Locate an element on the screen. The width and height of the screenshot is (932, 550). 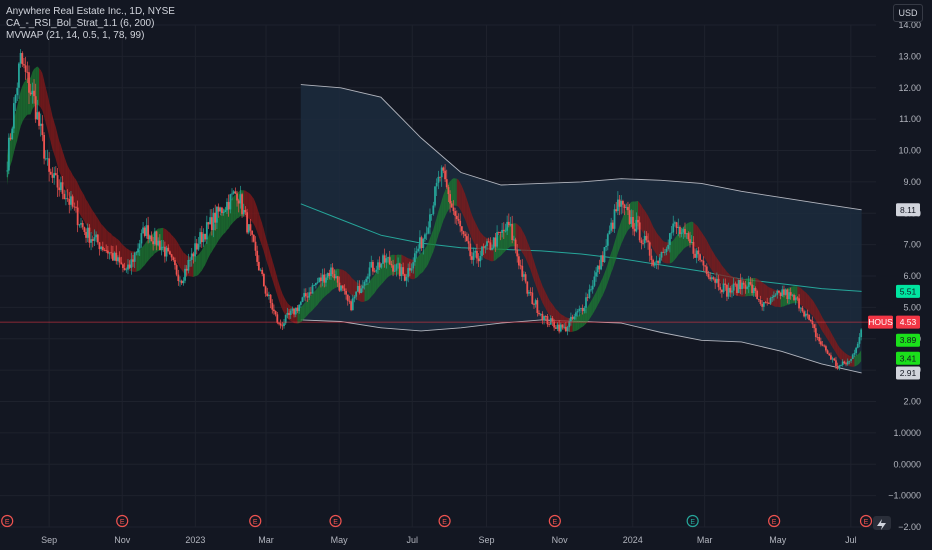
price-tag-green: 3.41 is located at coordinates (908, 358).